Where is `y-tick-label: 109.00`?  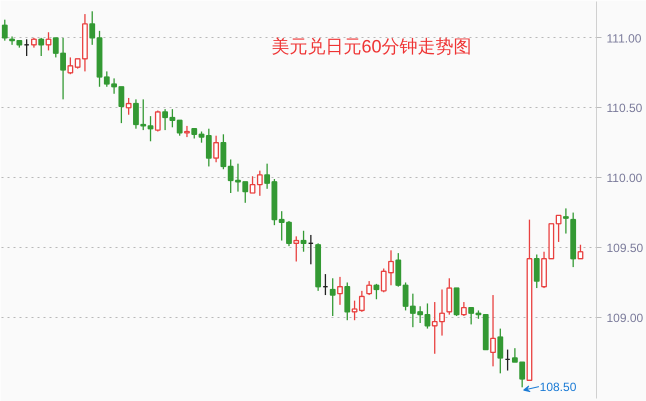
y-tick-label: 109.00 is located at coordinates (625, 317).